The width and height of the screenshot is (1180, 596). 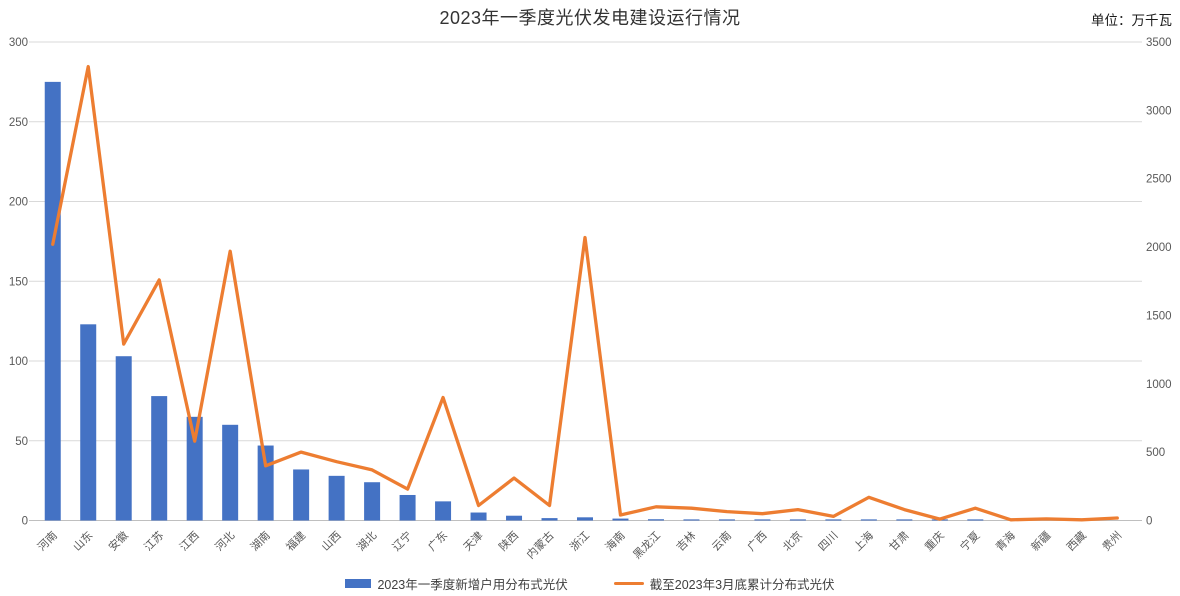 I want to click on right-axis-tick-label: 1000, so click(x=1159, y=385).